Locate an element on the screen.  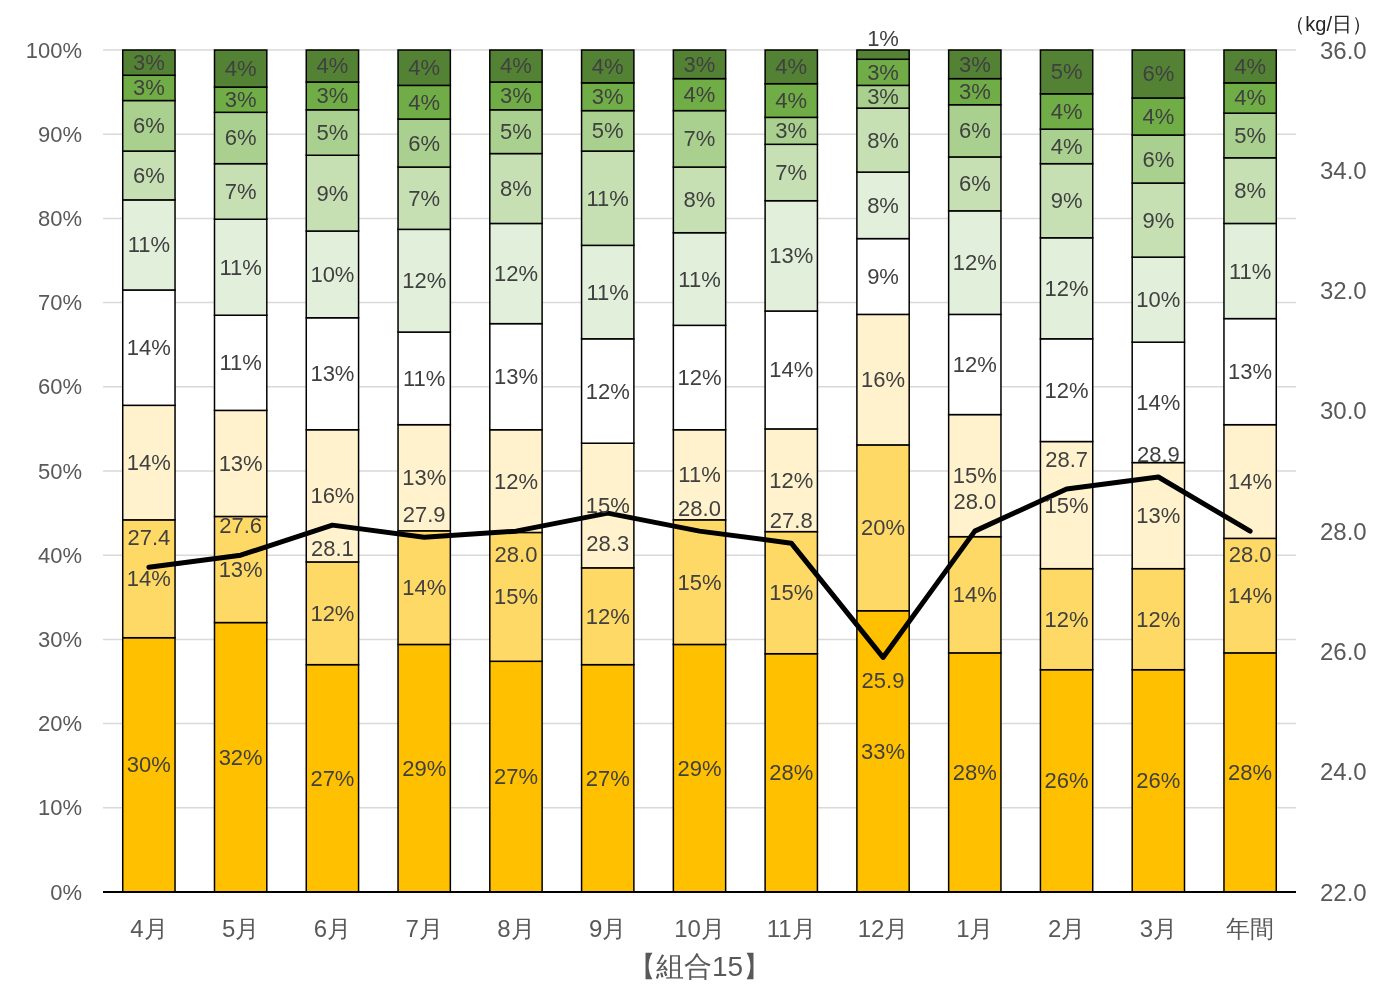
data-label: 27.8 is located at coordinates (791, 520).